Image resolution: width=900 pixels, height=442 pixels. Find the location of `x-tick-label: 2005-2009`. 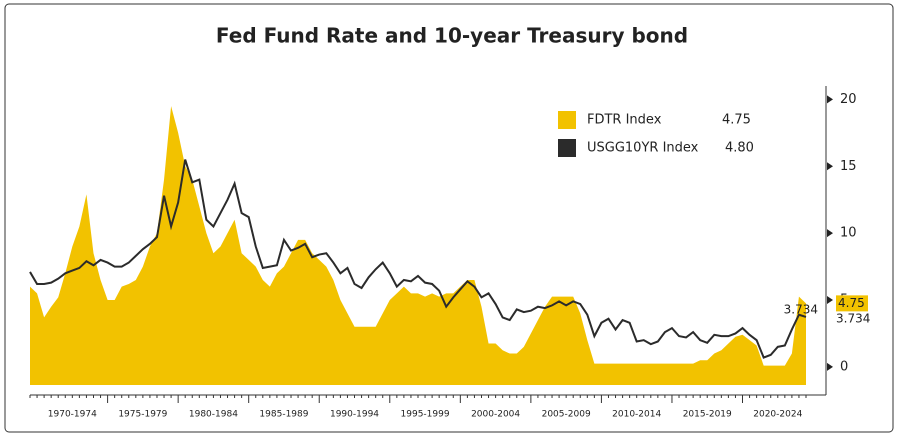

x-tick-label: 2005-2009 is located at coordinates (566, 415).